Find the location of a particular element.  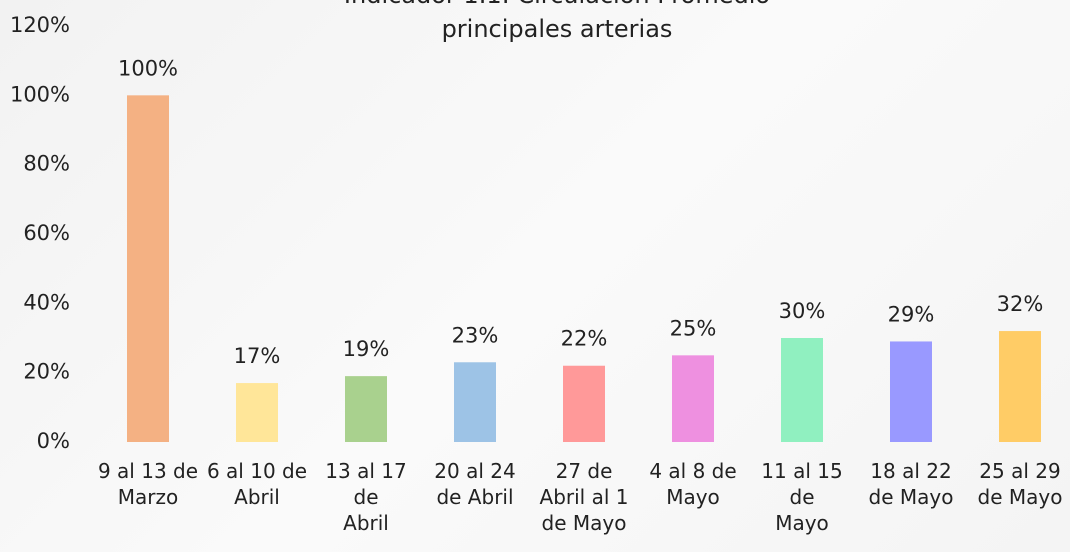

y-tick-label: 60% is located at coordinates (46, 233).